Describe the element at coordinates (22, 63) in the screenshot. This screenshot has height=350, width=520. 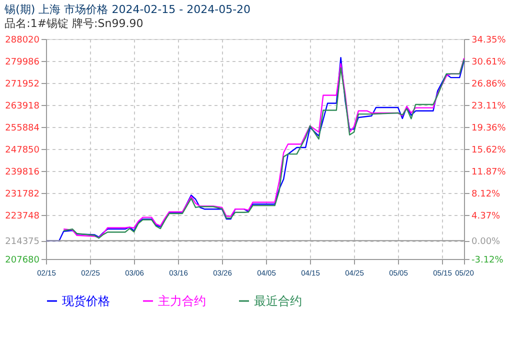
I see `y-tick-label: 279986` at that location.